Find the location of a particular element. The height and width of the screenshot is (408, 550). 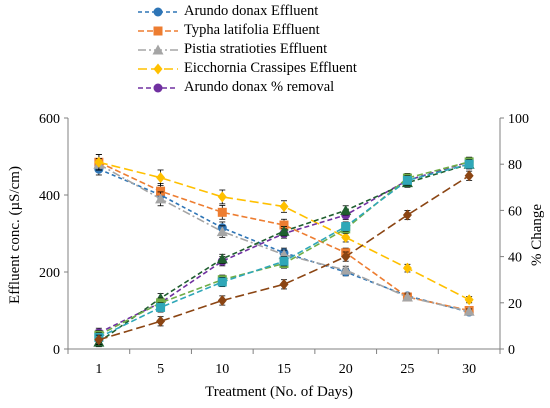

x-tick-label: 5 is located at coordinates (160, 369).